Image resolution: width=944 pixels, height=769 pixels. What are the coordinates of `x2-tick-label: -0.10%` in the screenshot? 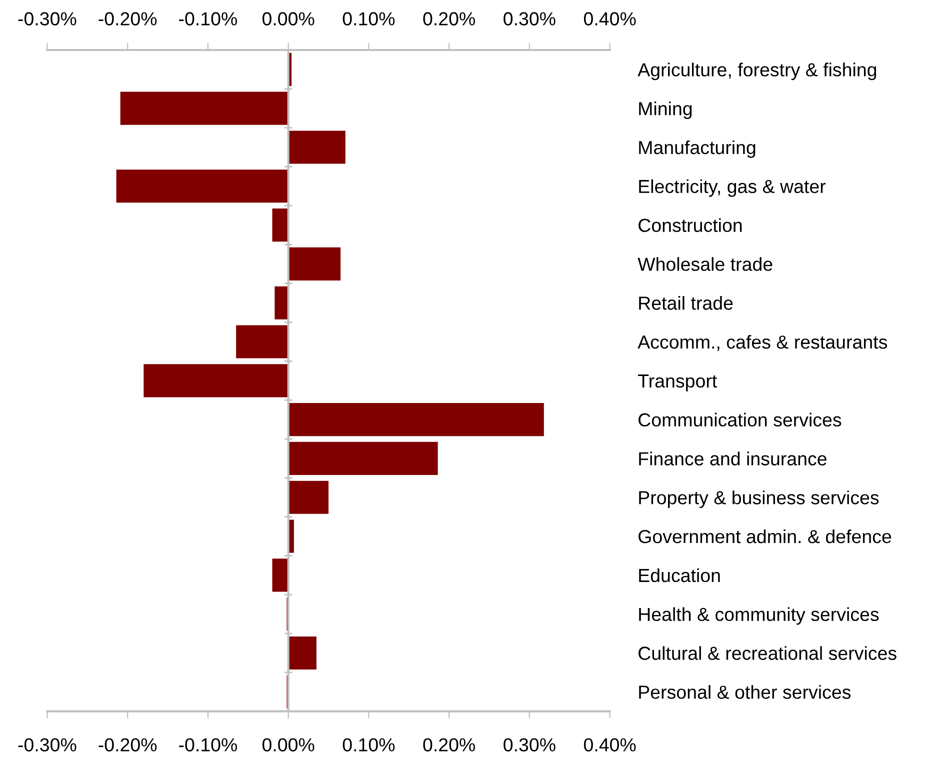 It's located at (208, 745).